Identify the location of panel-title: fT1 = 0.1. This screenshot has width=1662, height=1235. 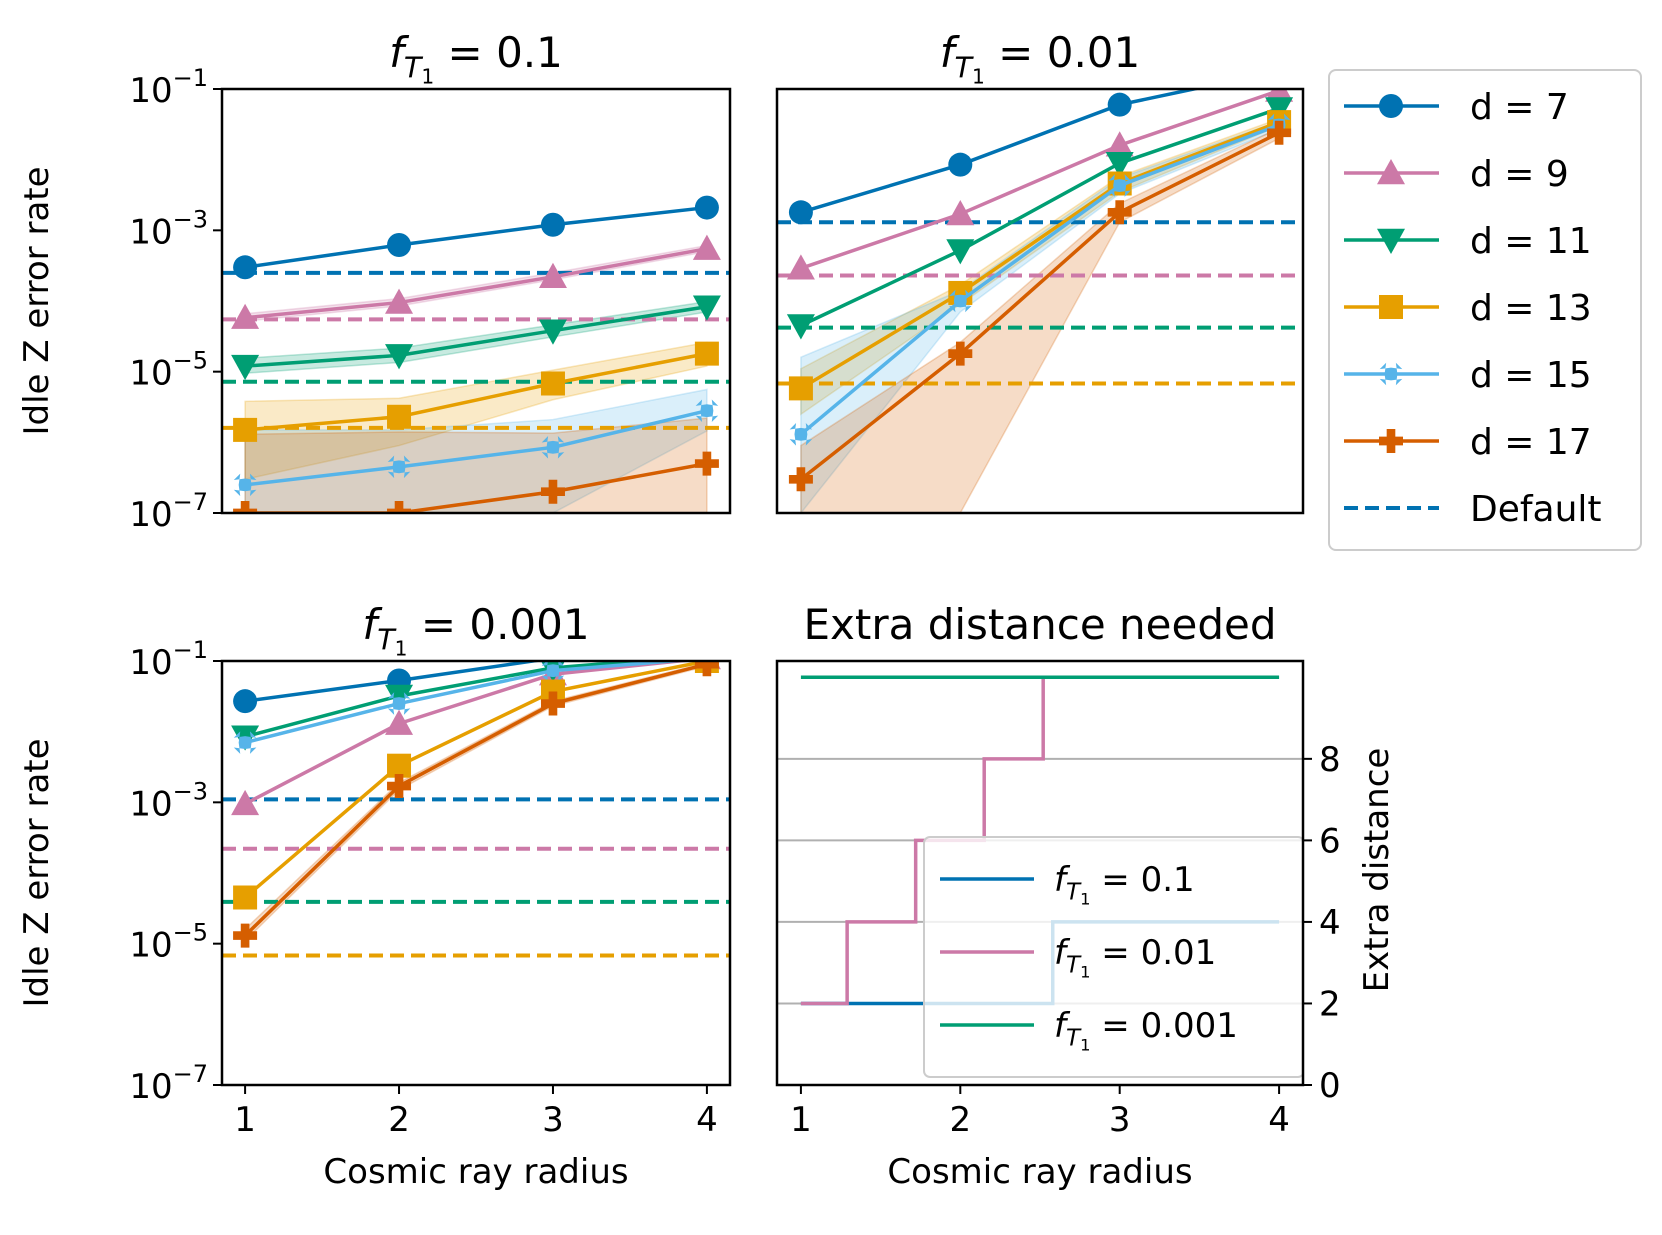
(476, 58).